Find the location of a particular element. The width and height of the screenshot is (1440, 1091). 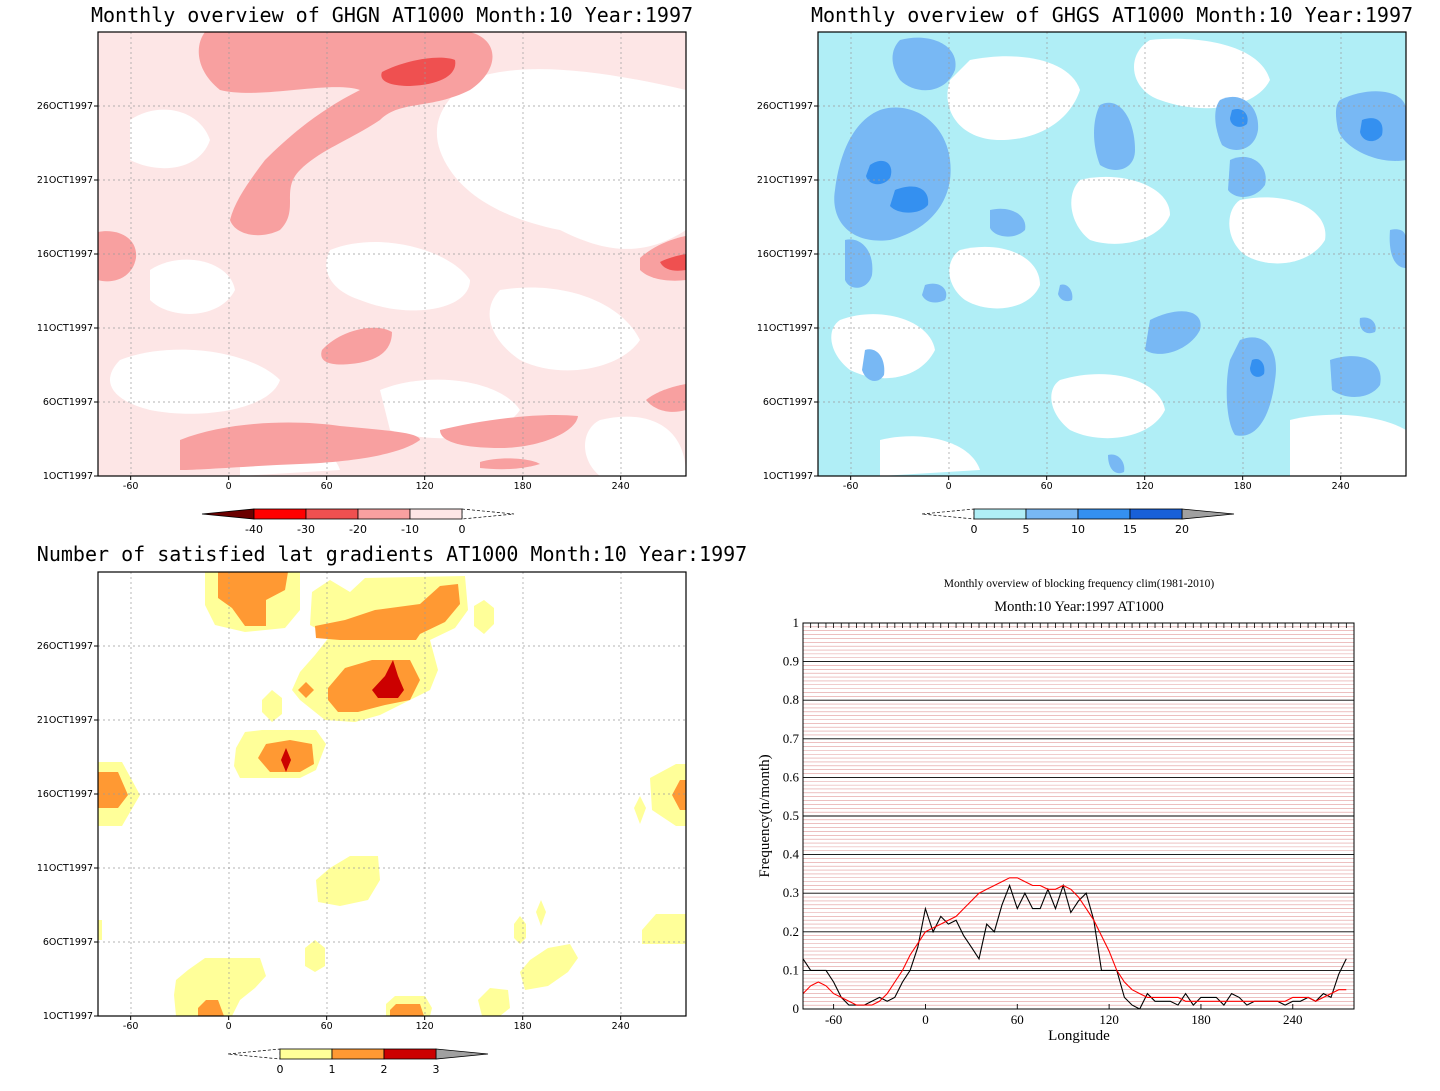

colorbar-tick-label: 5 is located at coordinates (1026, 529).